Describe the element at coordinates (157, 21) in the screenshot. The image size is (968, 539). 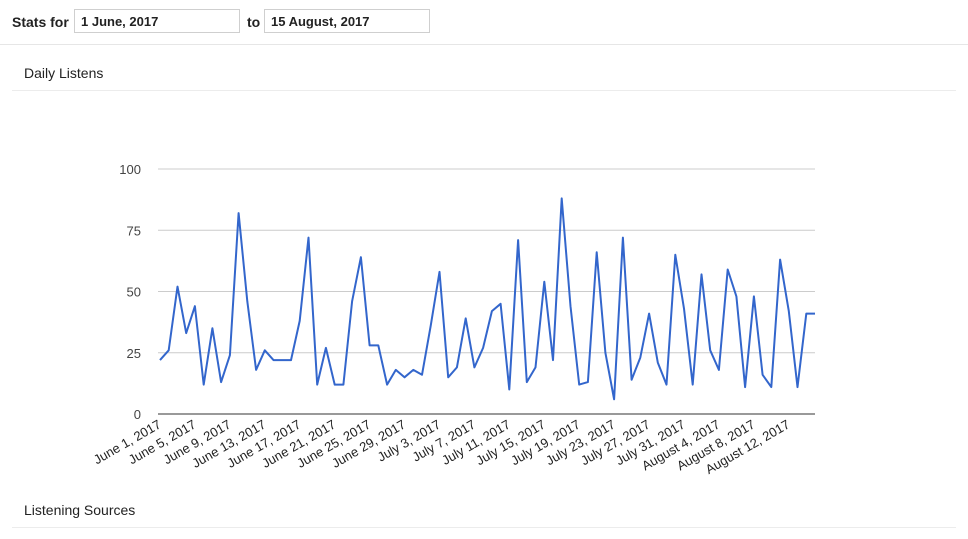
I see `start-date-input` at that location.